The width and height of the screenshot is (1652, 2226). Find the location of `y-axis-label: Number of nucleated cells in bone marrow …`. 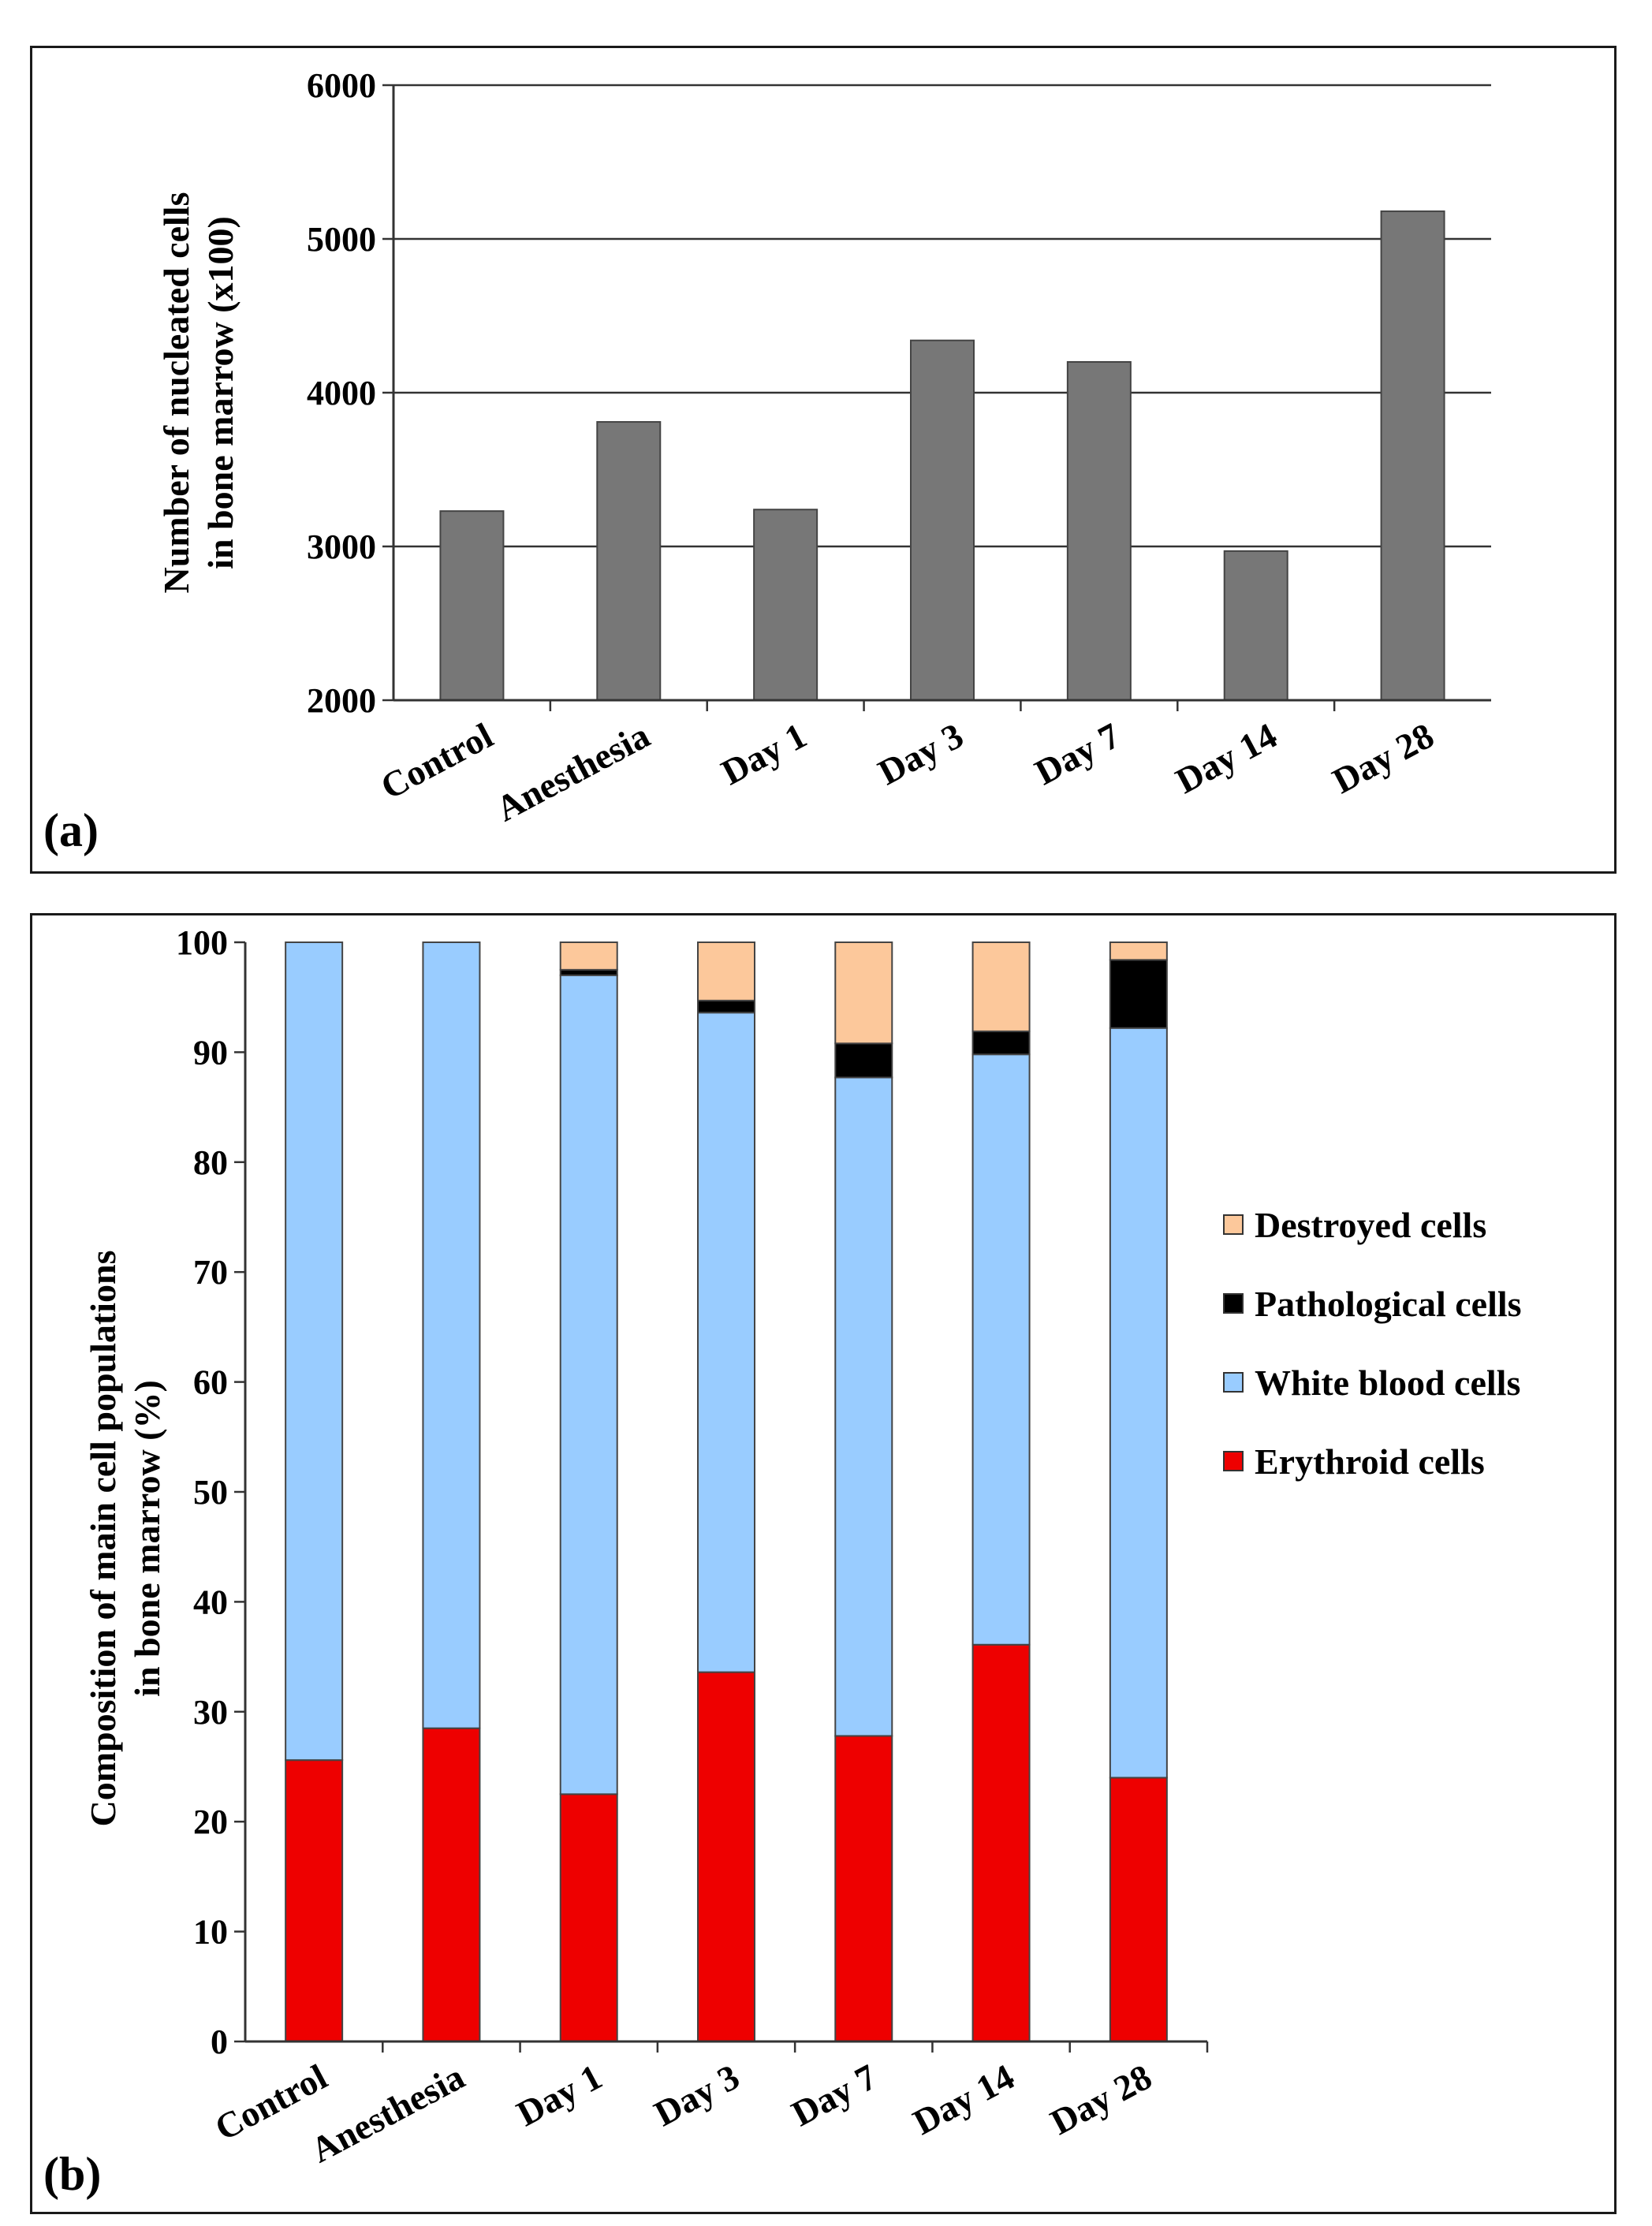

y-axis-label: Number of nucleated cells in bone marrow … is located at coordinates (199, 393).